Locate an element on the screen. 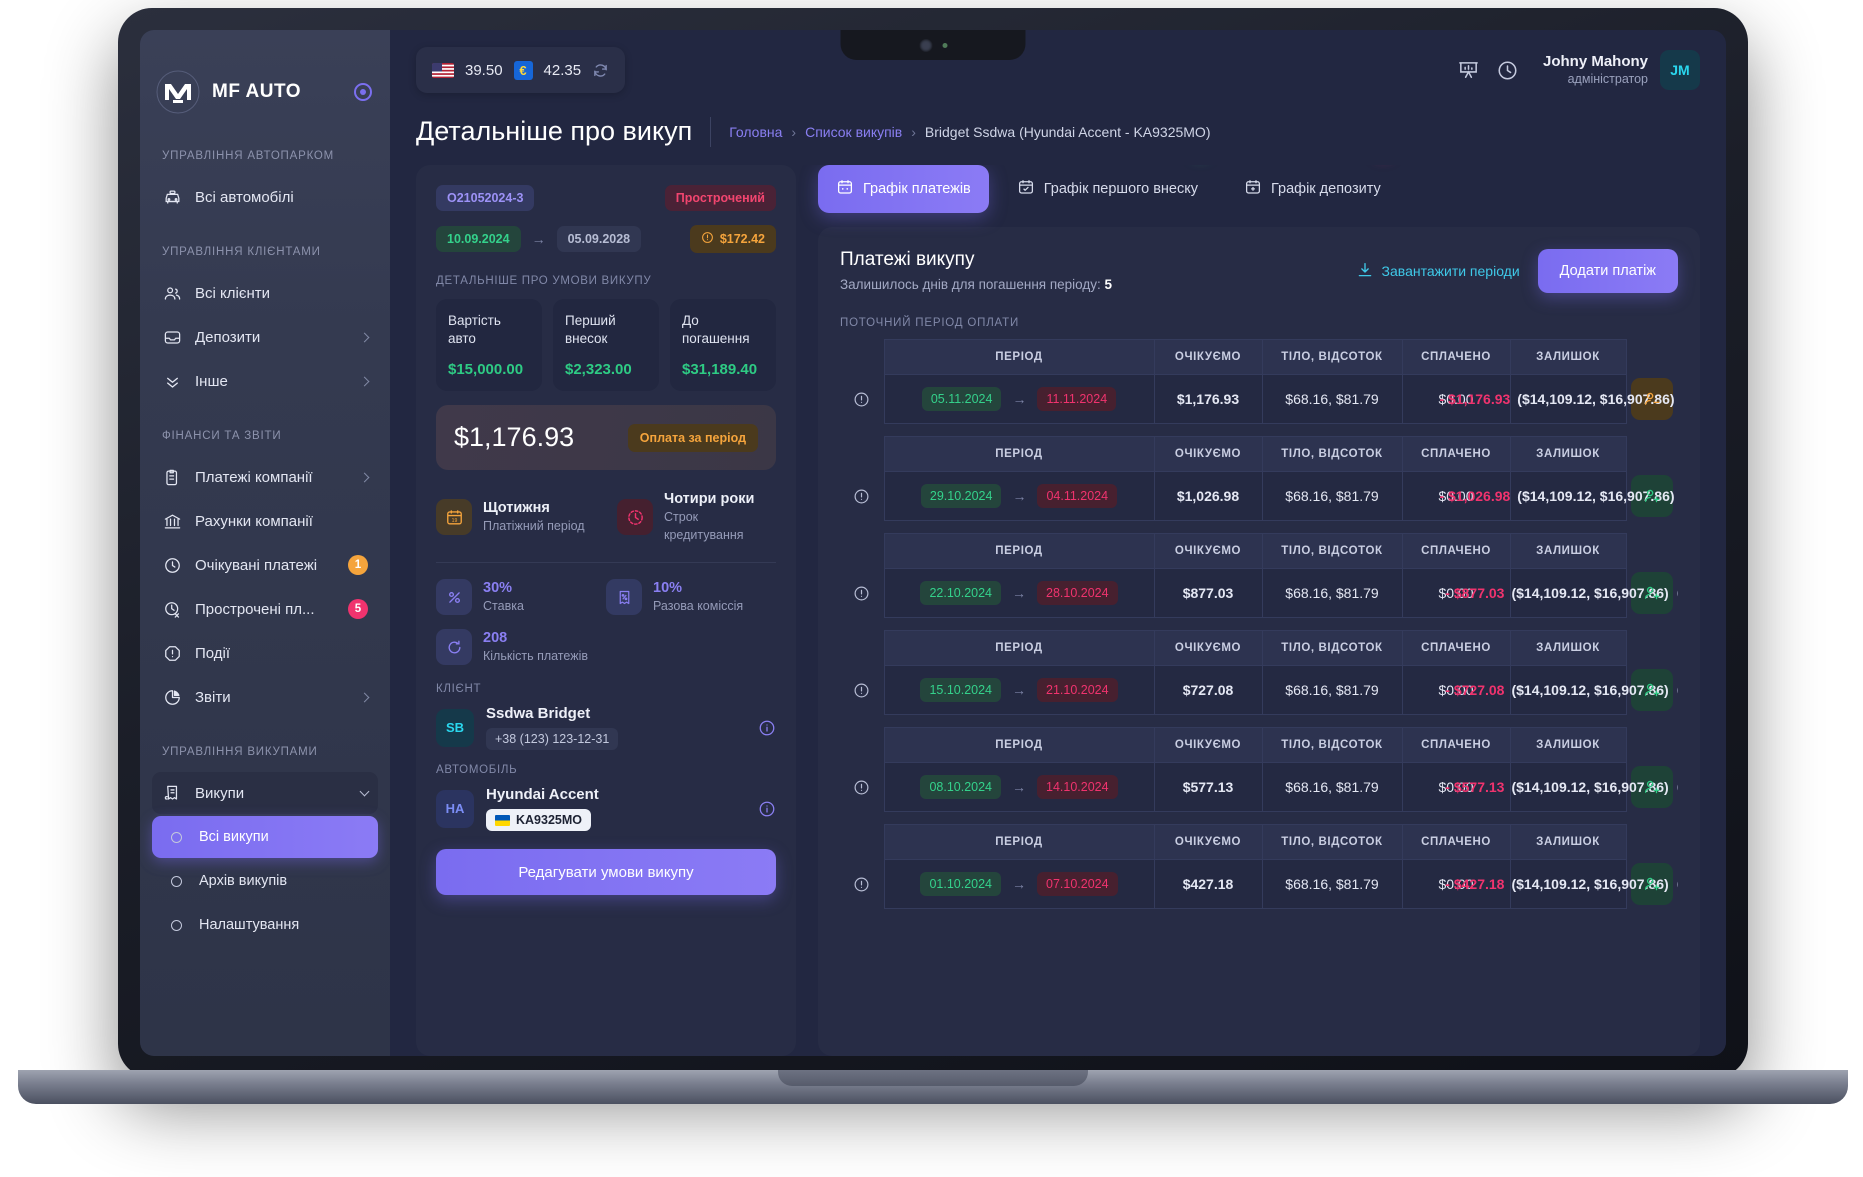 The height and width of the screenshot is (1177, 1863). sidebar-item-buyouts-archive: Архів викупів is located at coordinates (265, 881).